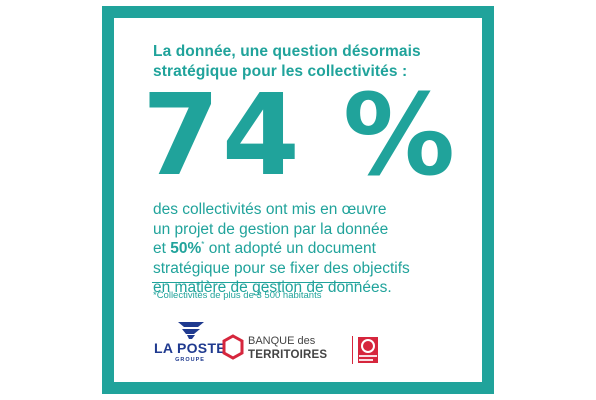 The height and width of the screenshot is (400, 596). Describe the element at coordinates (203, 244) in the screenshot. I see `footnote-marker: *` at that location.